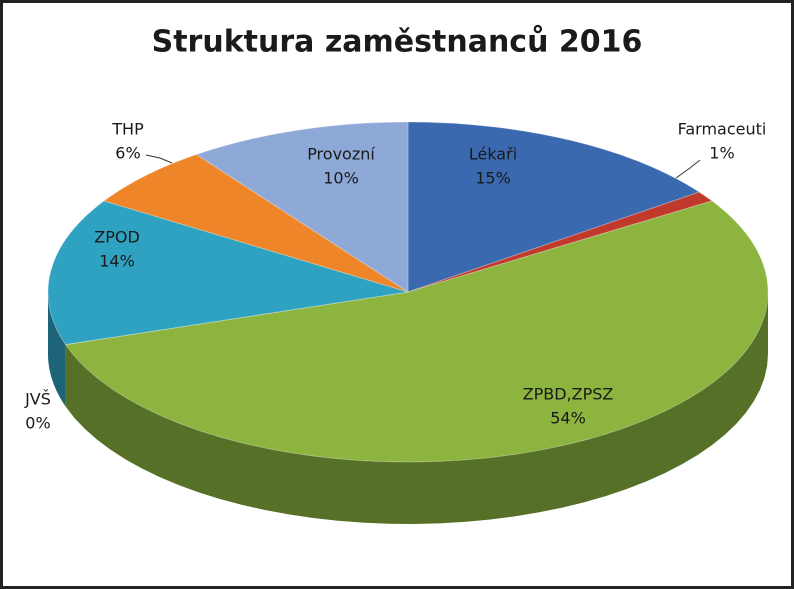  Describe the element at coordinates (397, 42) in the screenshot. I see `chart-title: Struktura zaměstnanců 2016` at that location.